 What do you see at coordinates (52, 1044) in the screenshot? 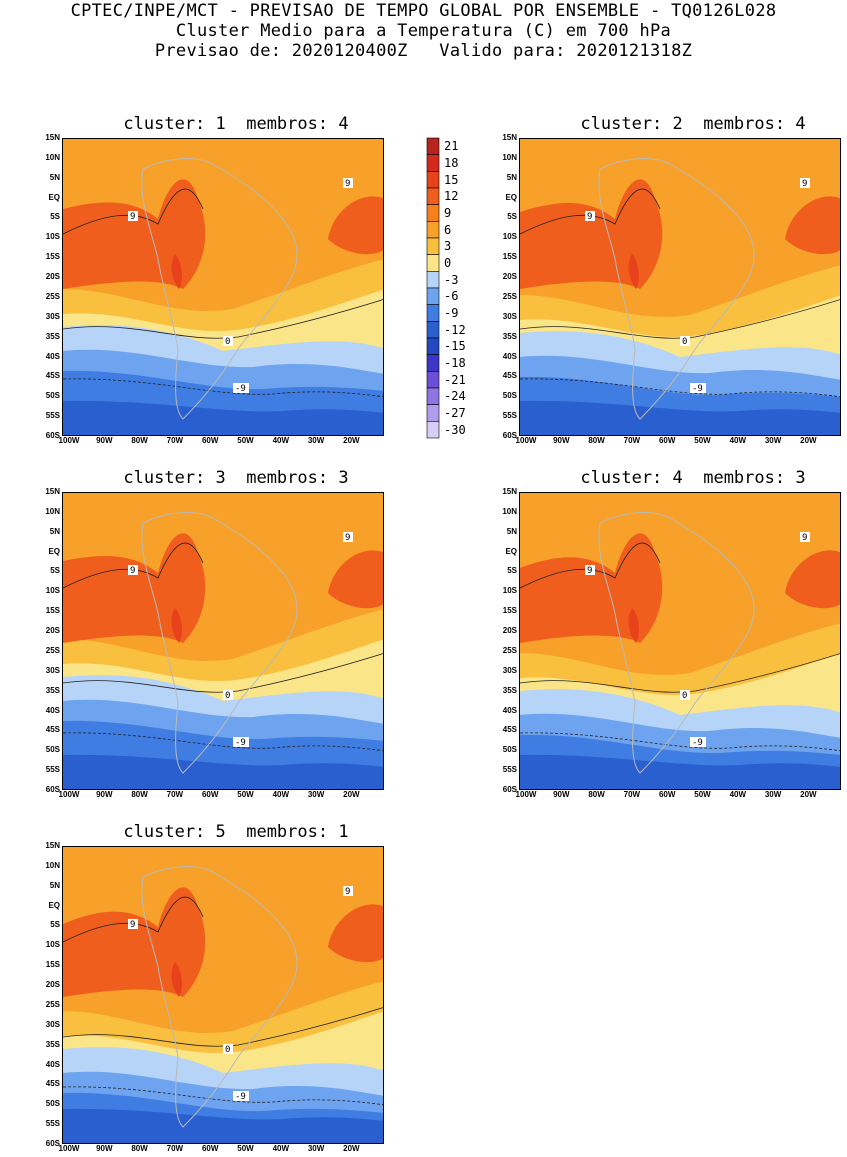
I see `lat-tick-label: 35S` at bounding box center [52, 1044].